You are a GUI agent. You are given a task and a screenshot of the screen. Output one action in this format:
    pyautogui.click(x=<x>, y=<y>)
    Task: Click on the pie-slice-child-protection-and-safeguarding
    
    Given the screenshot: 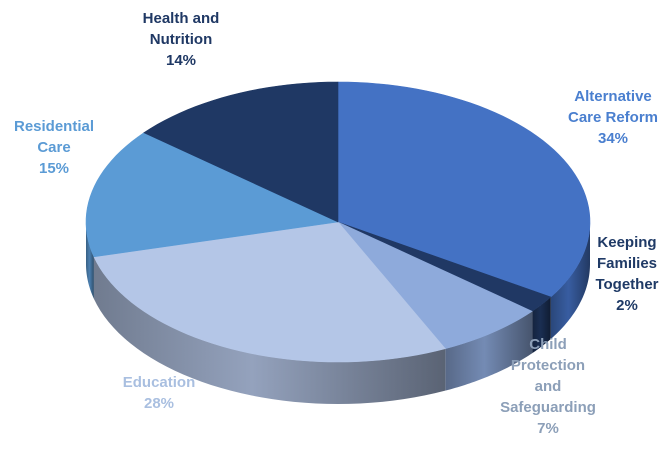 What is the action you would take?
    pyautogui.click(x=435, y=285)
    